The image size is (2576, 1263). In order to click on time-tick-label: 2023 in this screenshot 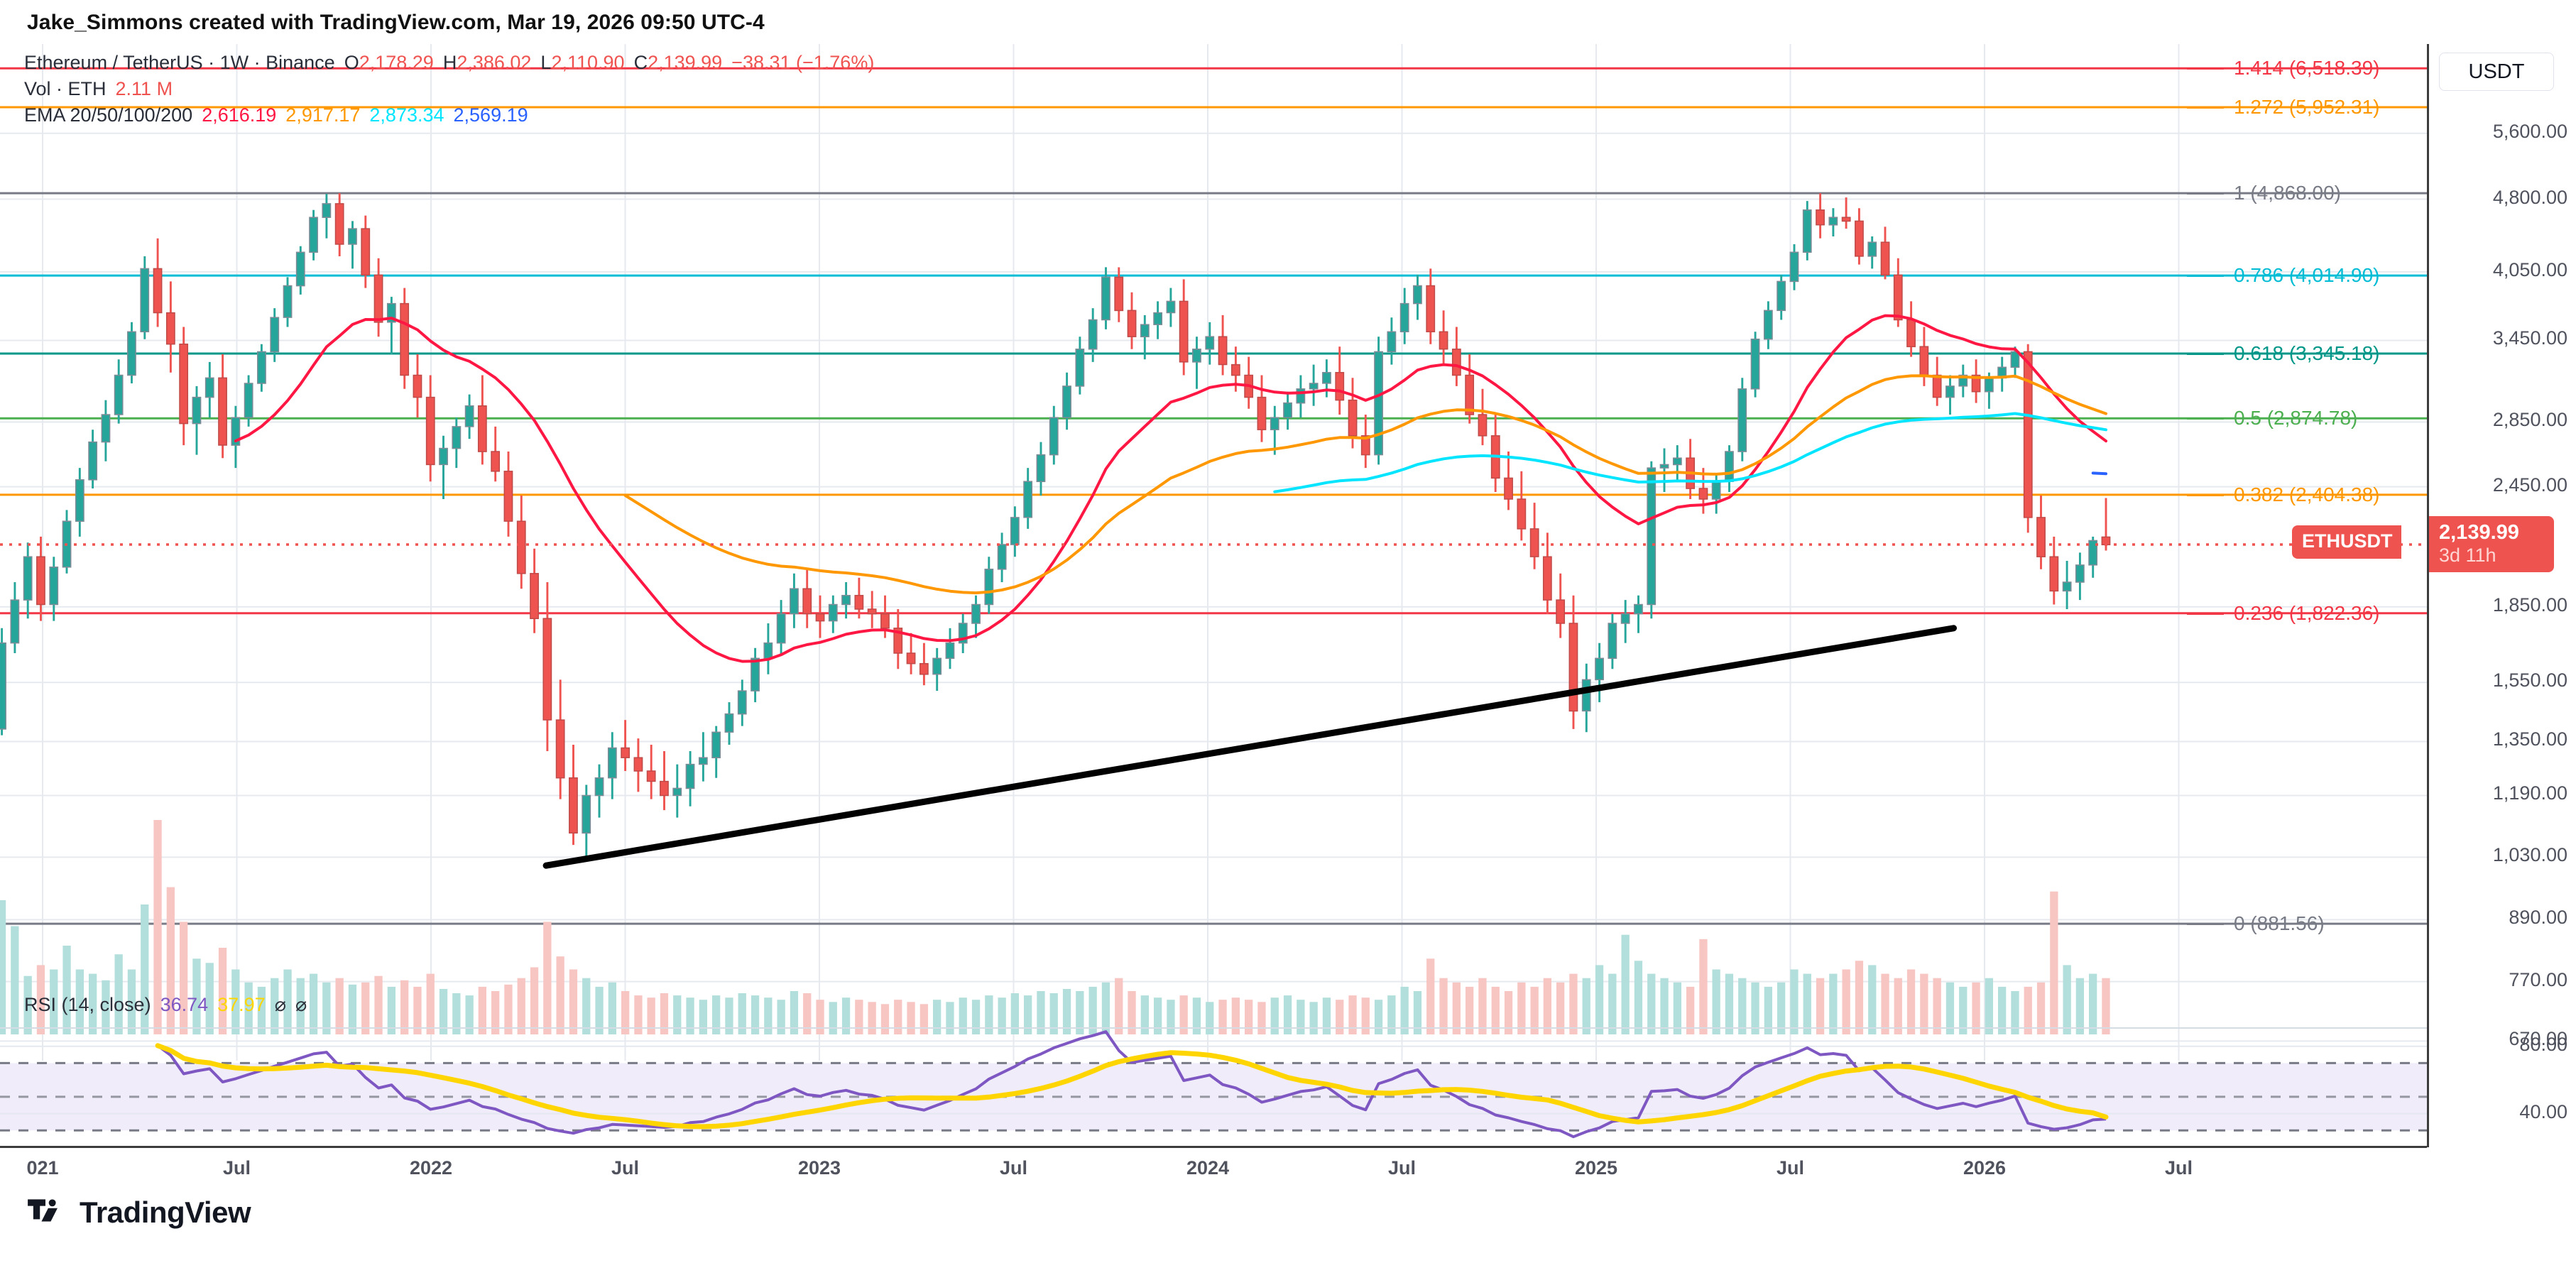, I will do `click(819, 1168)`.